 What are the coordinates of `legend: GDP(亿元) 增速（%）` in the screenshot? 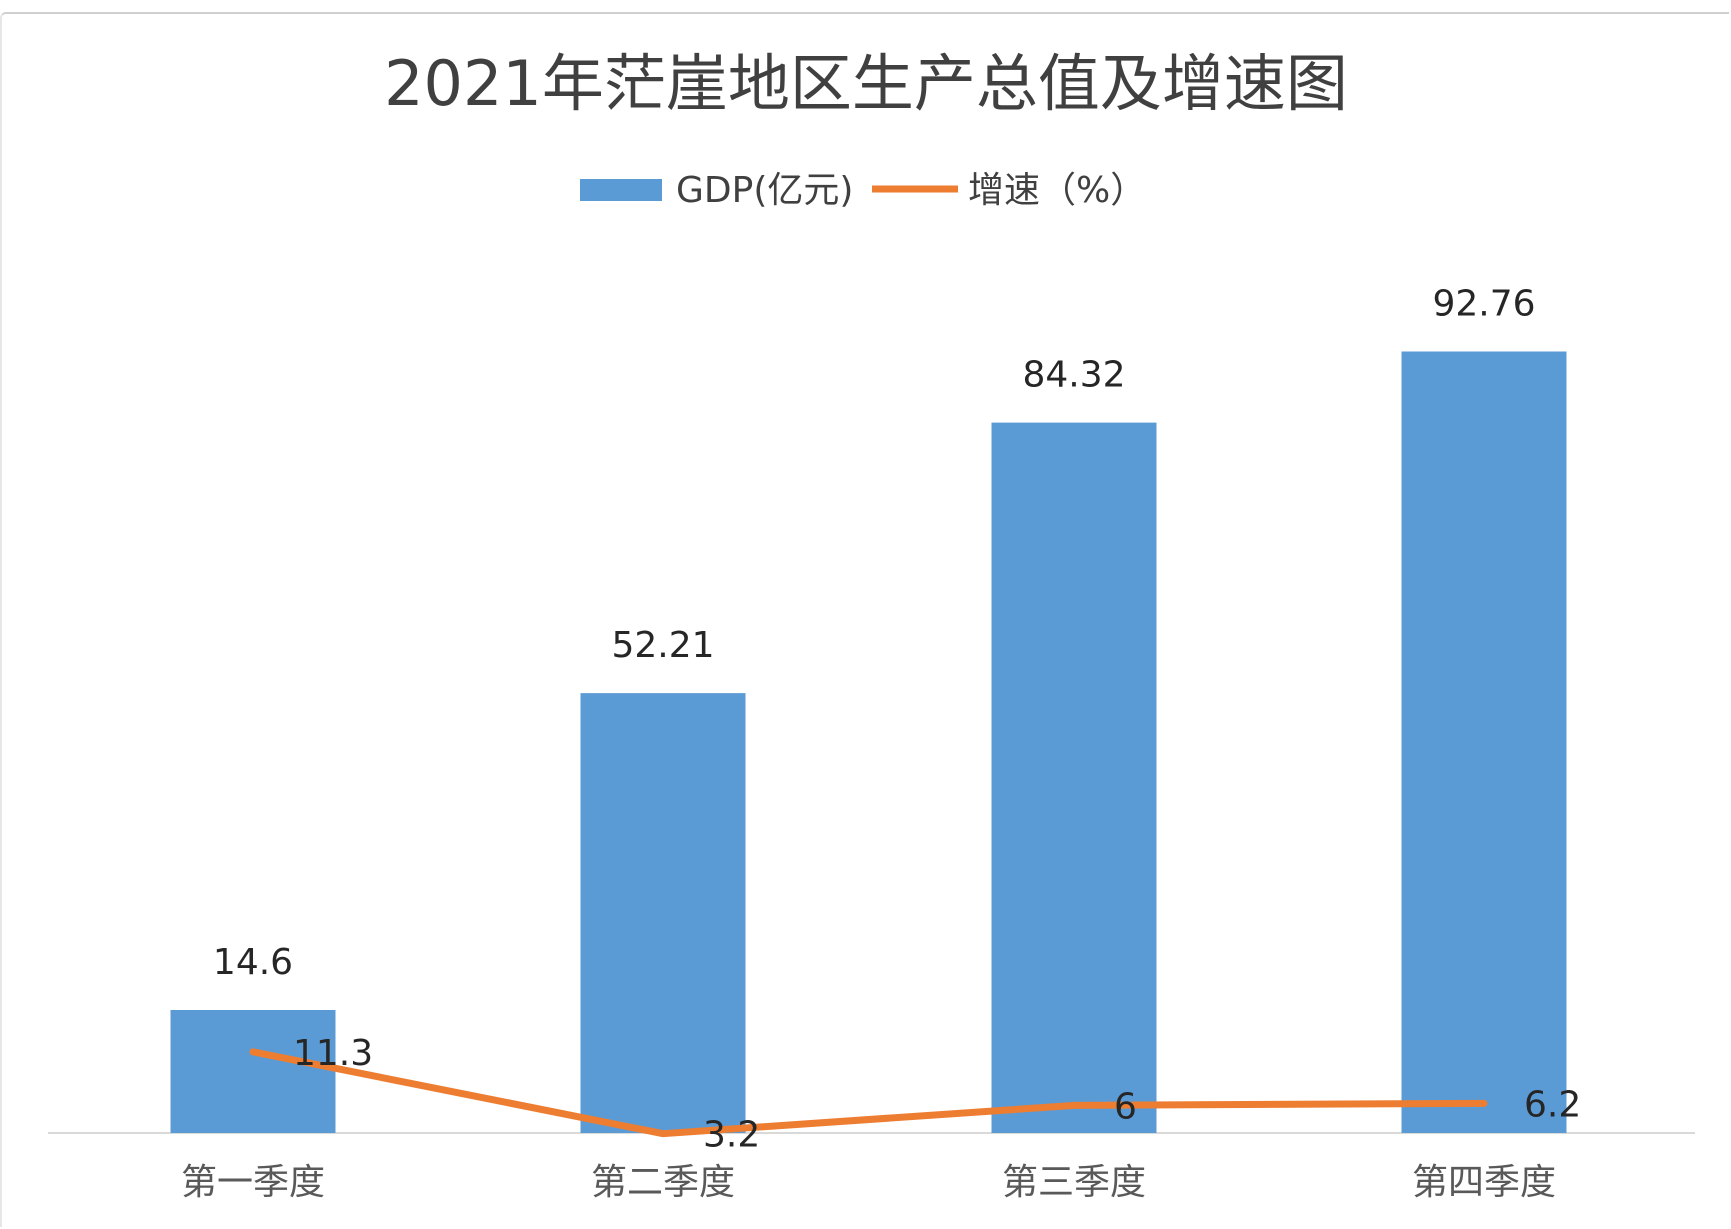 It's located at (863, 190).